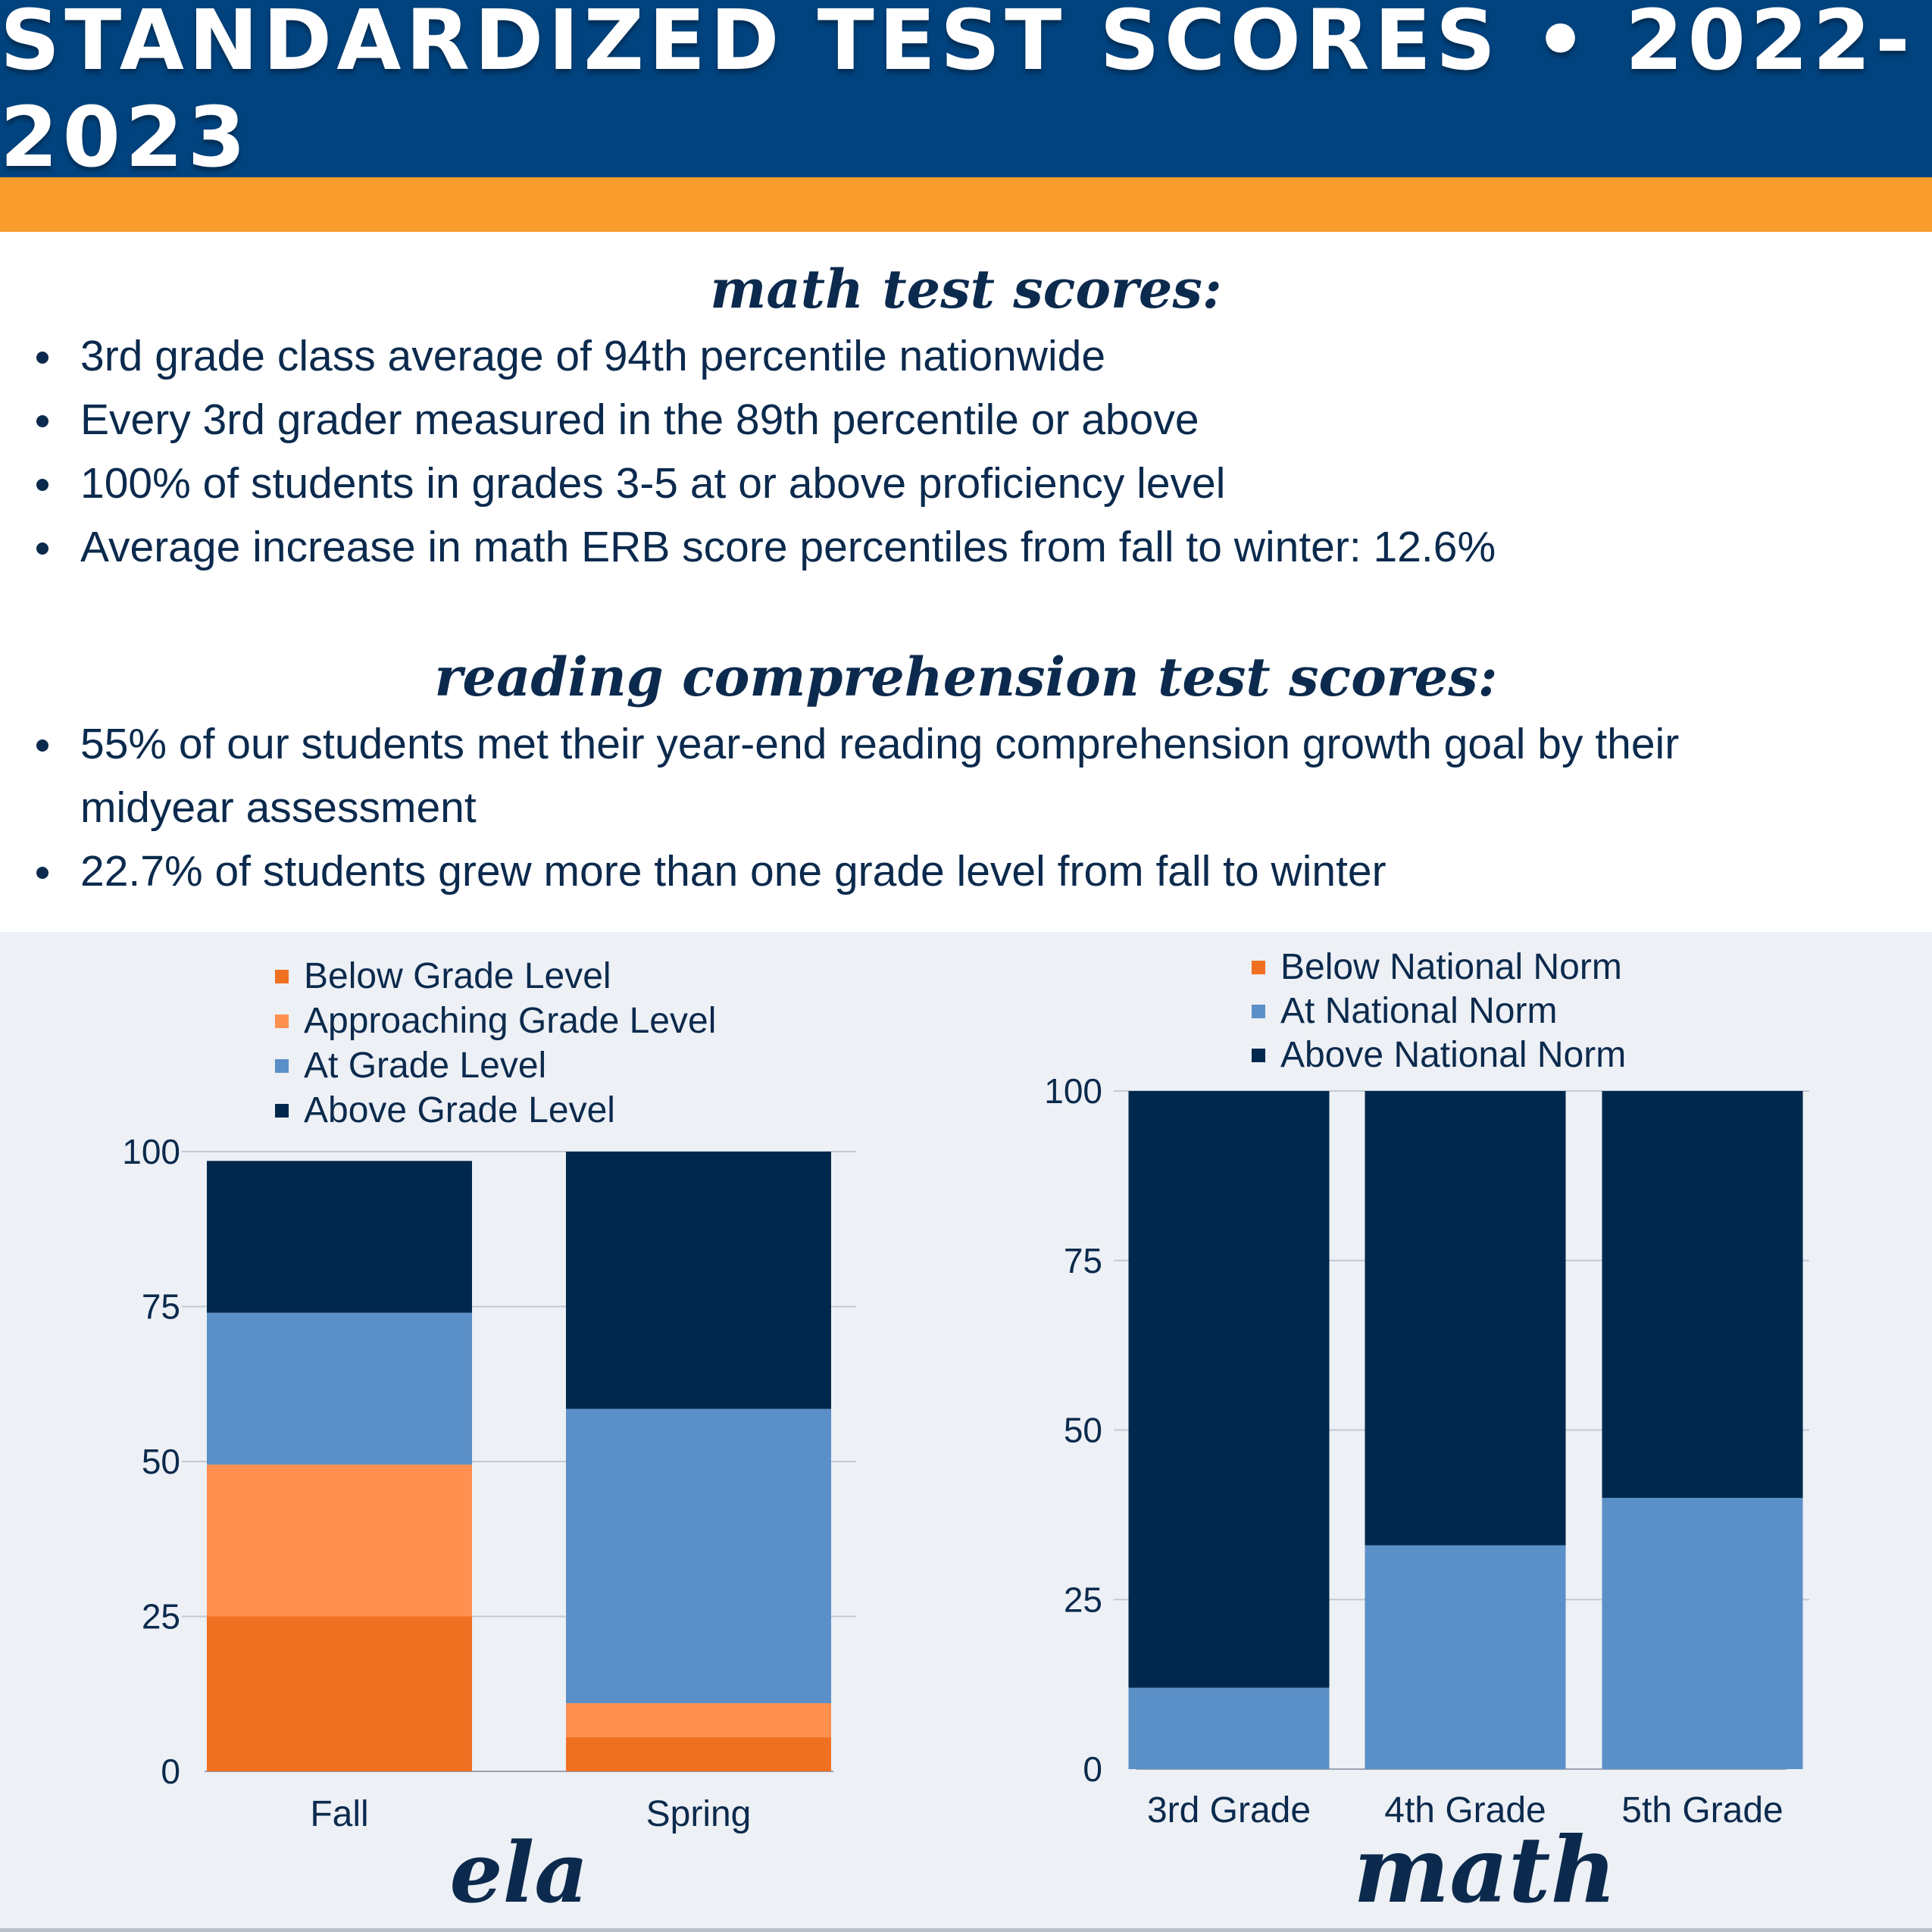  I want to click on legend-label: Above National Norm, so click(1453, 1055).